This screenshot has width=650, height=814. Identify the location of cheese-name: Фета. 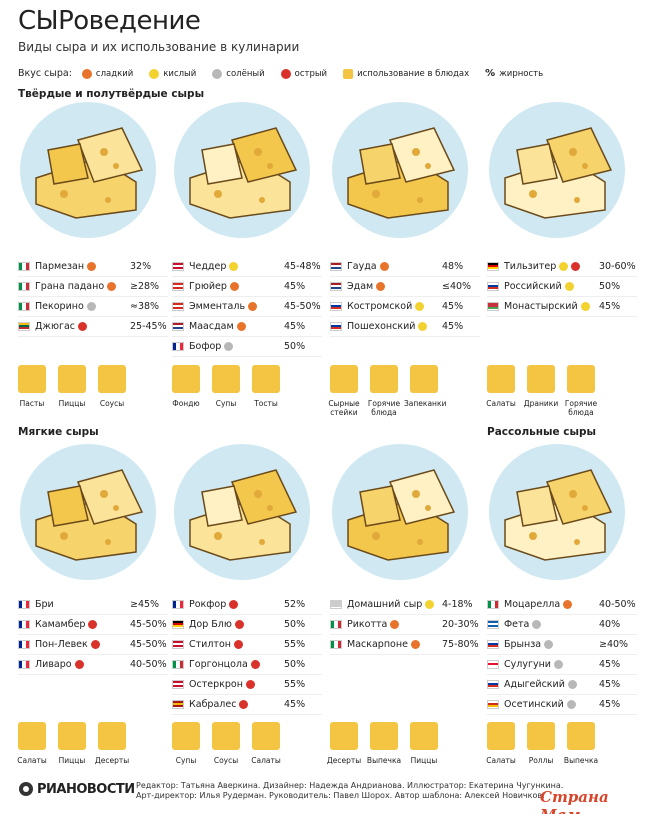
(517, 624).